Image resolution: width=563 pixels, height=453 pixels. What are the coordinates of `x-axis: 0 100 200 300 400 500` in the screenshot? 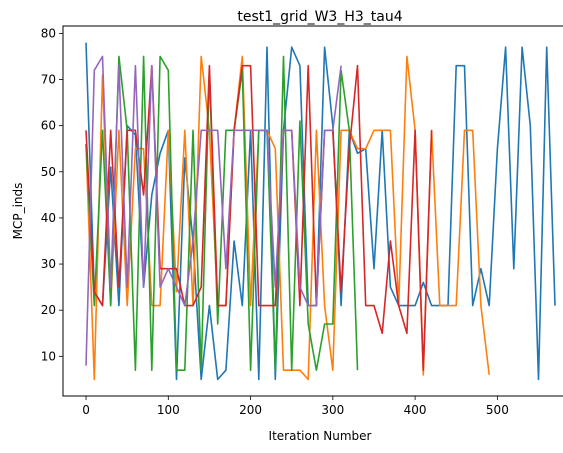 It's located at (295, 406).